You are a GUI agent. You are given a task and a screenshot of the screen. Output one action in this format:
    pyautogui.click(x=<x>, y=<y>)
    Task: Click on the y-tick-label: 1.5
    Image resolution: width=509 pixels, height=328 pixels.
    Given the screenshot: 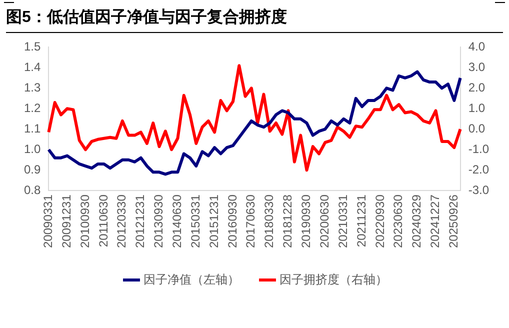 What is the action you would take?
    pyautogui.click(x=32, y=47)
    